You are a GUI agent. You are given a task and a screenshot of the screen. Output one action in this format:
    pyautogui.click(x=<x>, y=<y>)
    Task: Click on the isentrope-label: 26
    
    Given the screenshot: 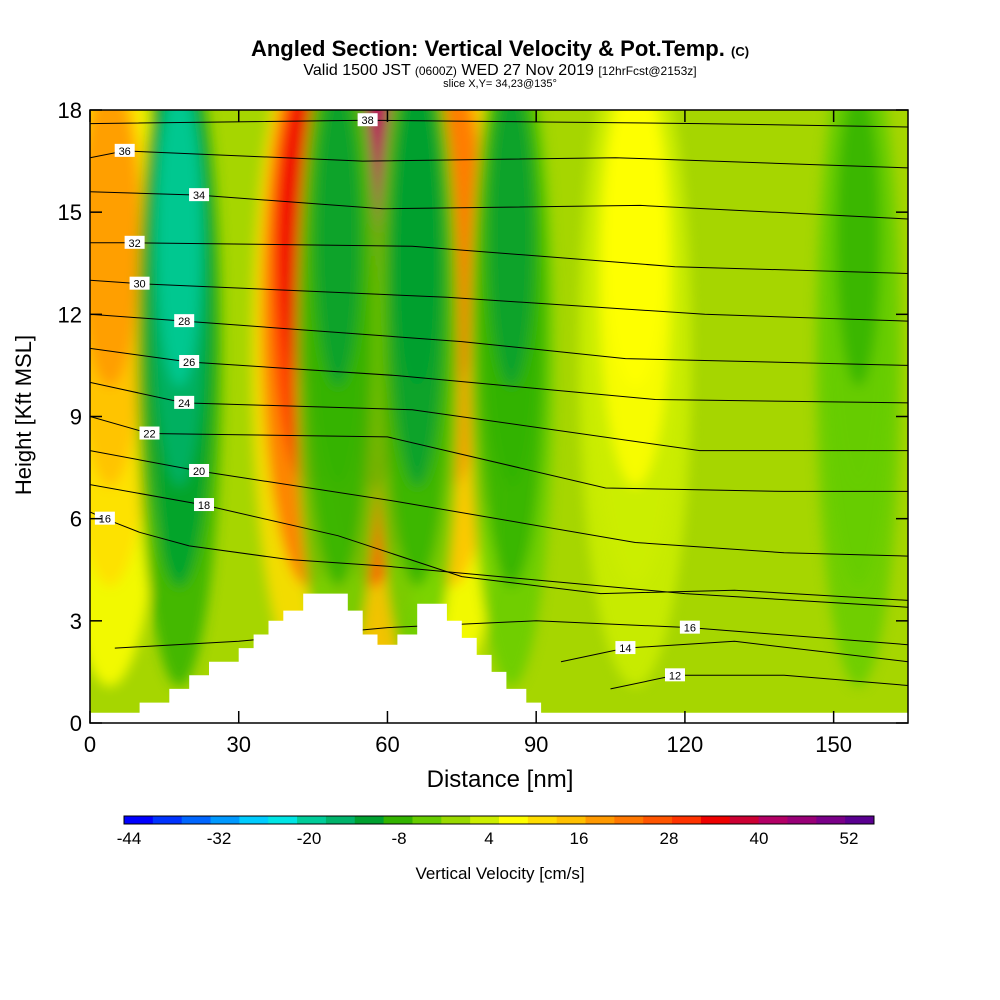 What is the action you would take?
    pyautogui.click(x=189, y=363)
    